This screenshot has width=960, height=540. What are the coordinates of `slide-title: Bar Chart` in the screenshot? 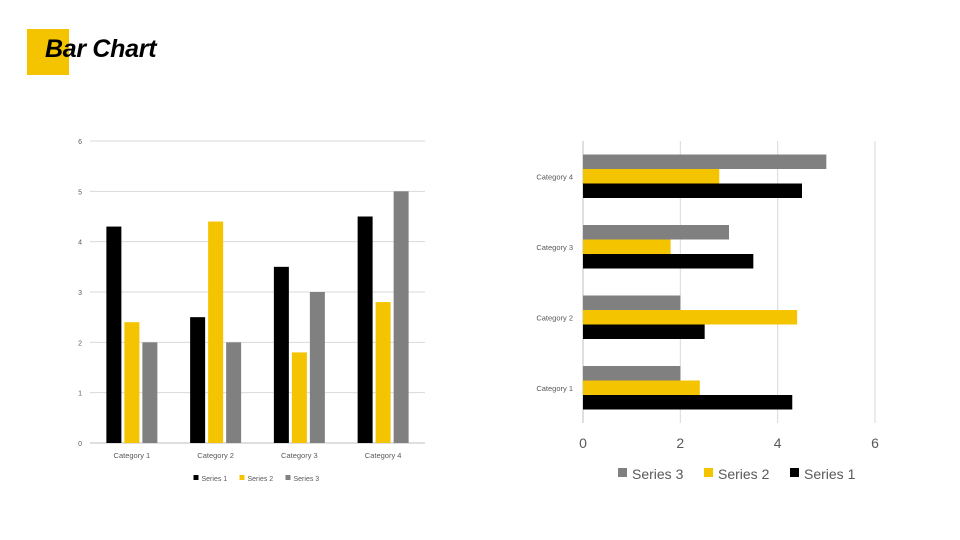 It's located at (101, 49).